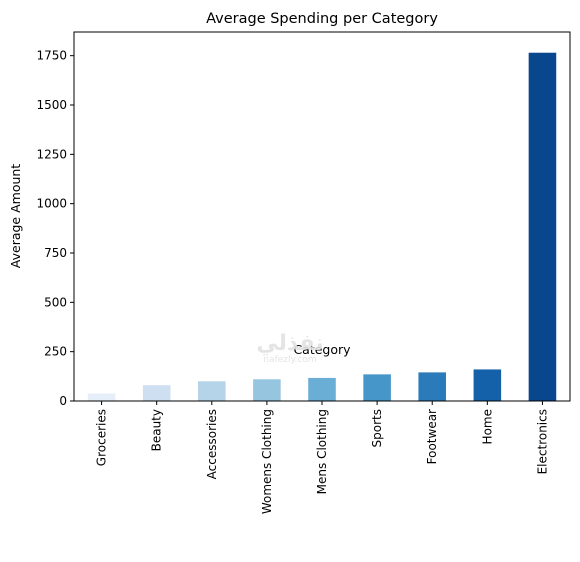  Describe the element at coordinates (487, 426) in the screenshot. I see `x-tick-label: Home` at that location.